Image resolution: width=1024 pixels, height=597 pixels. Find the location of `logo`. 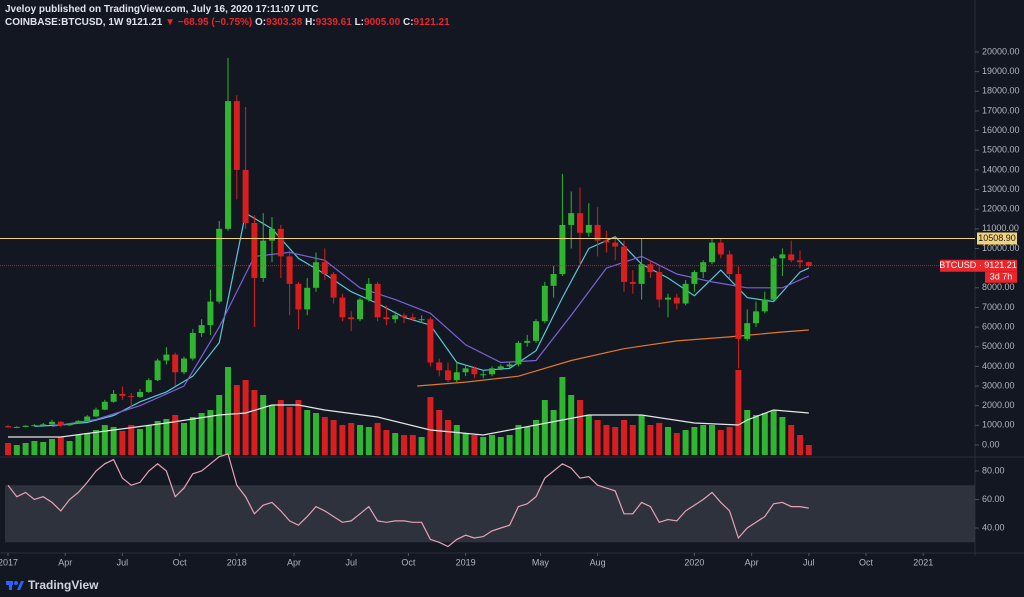

logo is located at coordinates (15, 585).